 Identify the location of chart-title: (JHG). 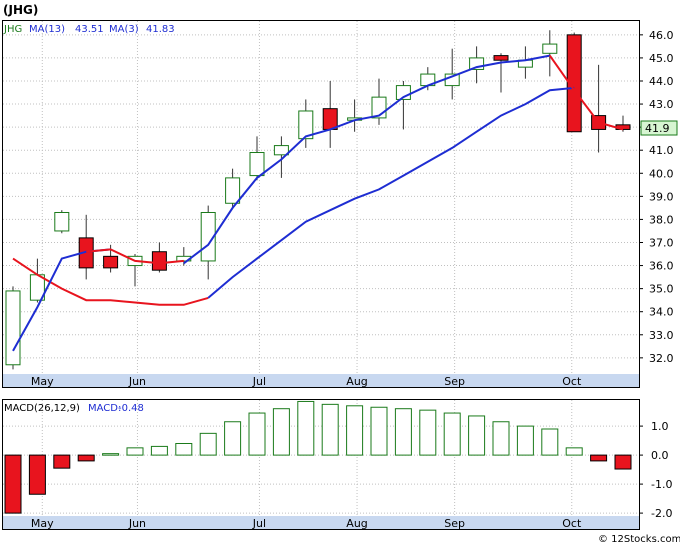
(20, 10).